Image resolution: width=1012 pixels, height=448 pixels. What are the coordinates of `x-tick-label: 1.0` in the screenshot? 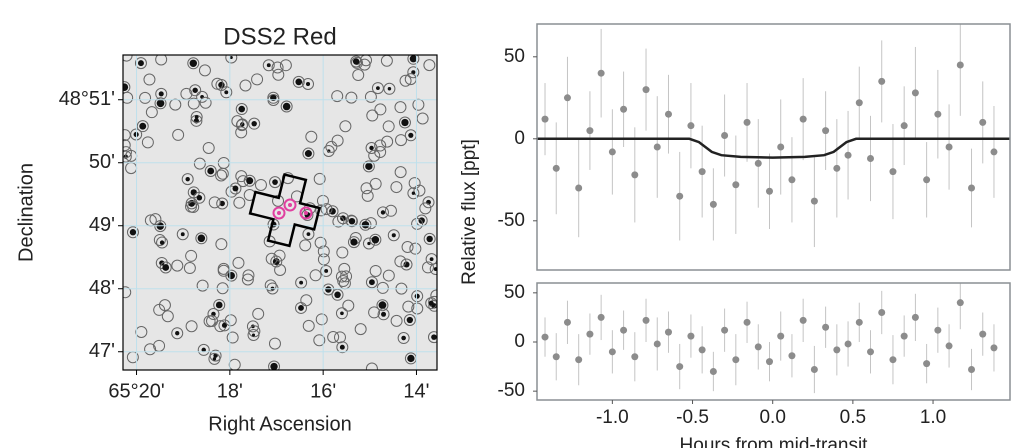 It's located at (933, 417).